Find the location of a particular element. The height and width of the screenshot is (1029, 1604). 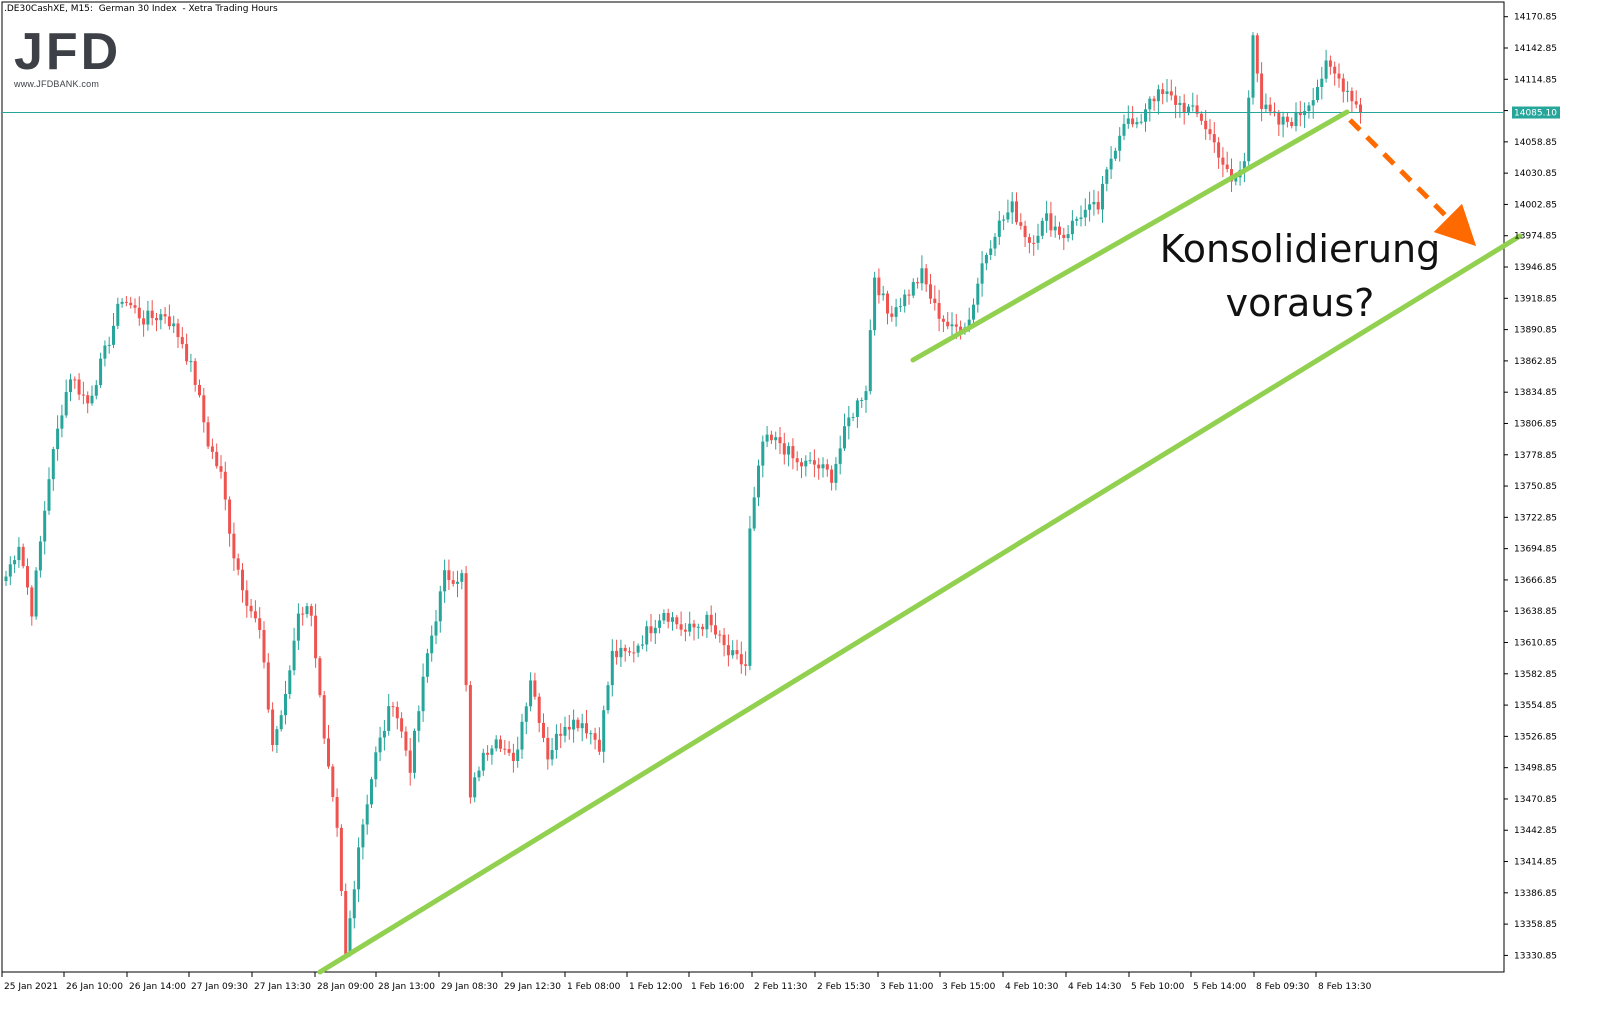

y-tick-label: 13330.85 is located at coordinates (1535, 956).